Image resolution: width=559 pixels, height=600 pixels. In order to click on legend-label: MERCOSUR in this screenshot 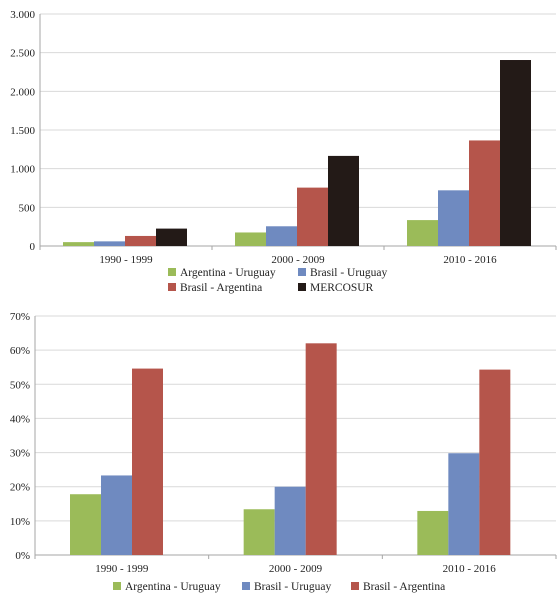, I will do `click(342, 288)`.